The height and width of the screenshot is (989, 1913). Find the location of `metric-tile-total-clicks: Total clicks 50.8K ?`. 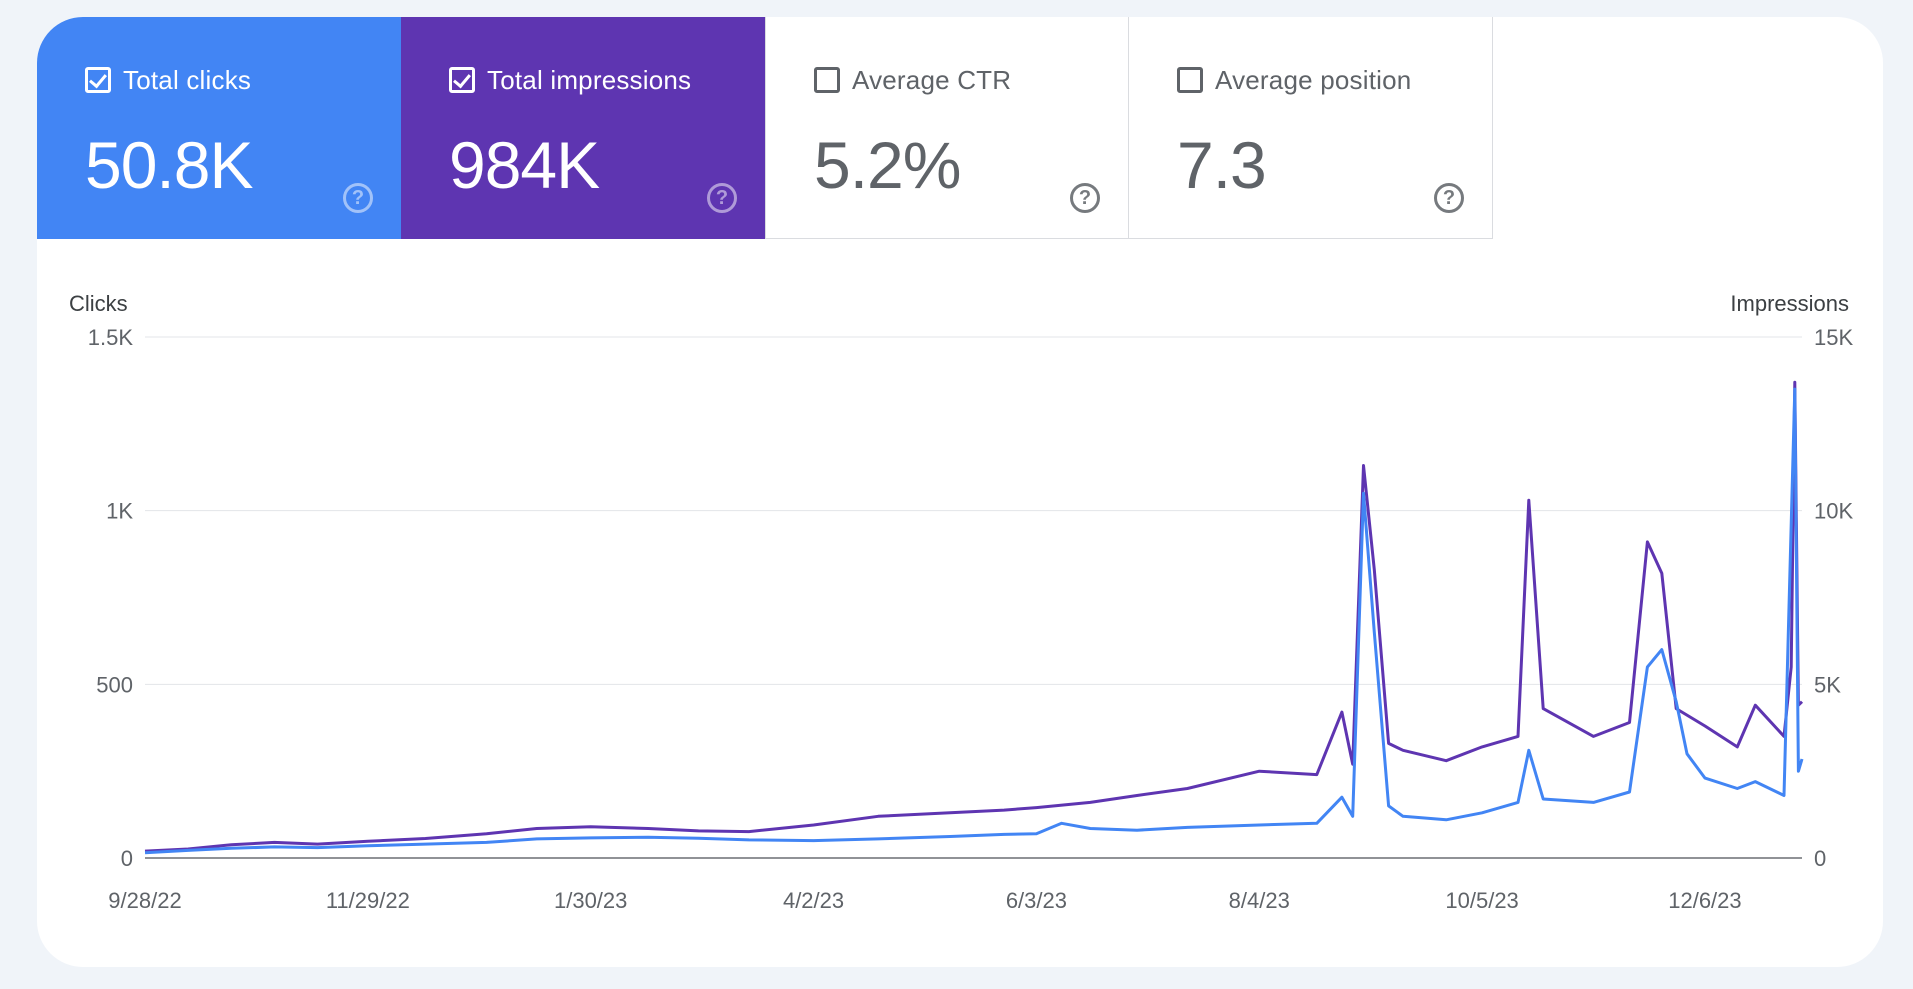

metric-tile-total-clicks: Total clicks 50.8K ? is located at coordinates (219, 128).